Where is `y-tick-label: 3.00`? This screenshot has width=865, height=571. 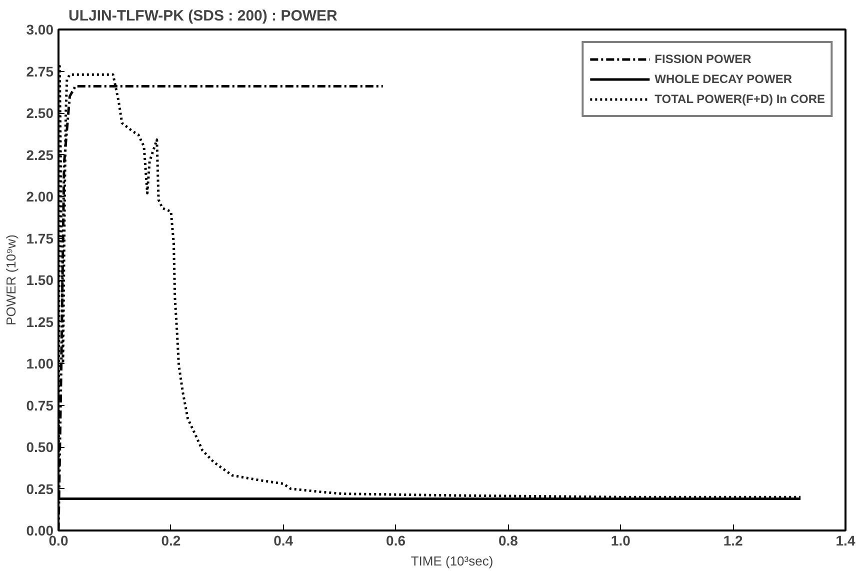
y-tick-label: 3.00 is located at coordinates (40, 30).